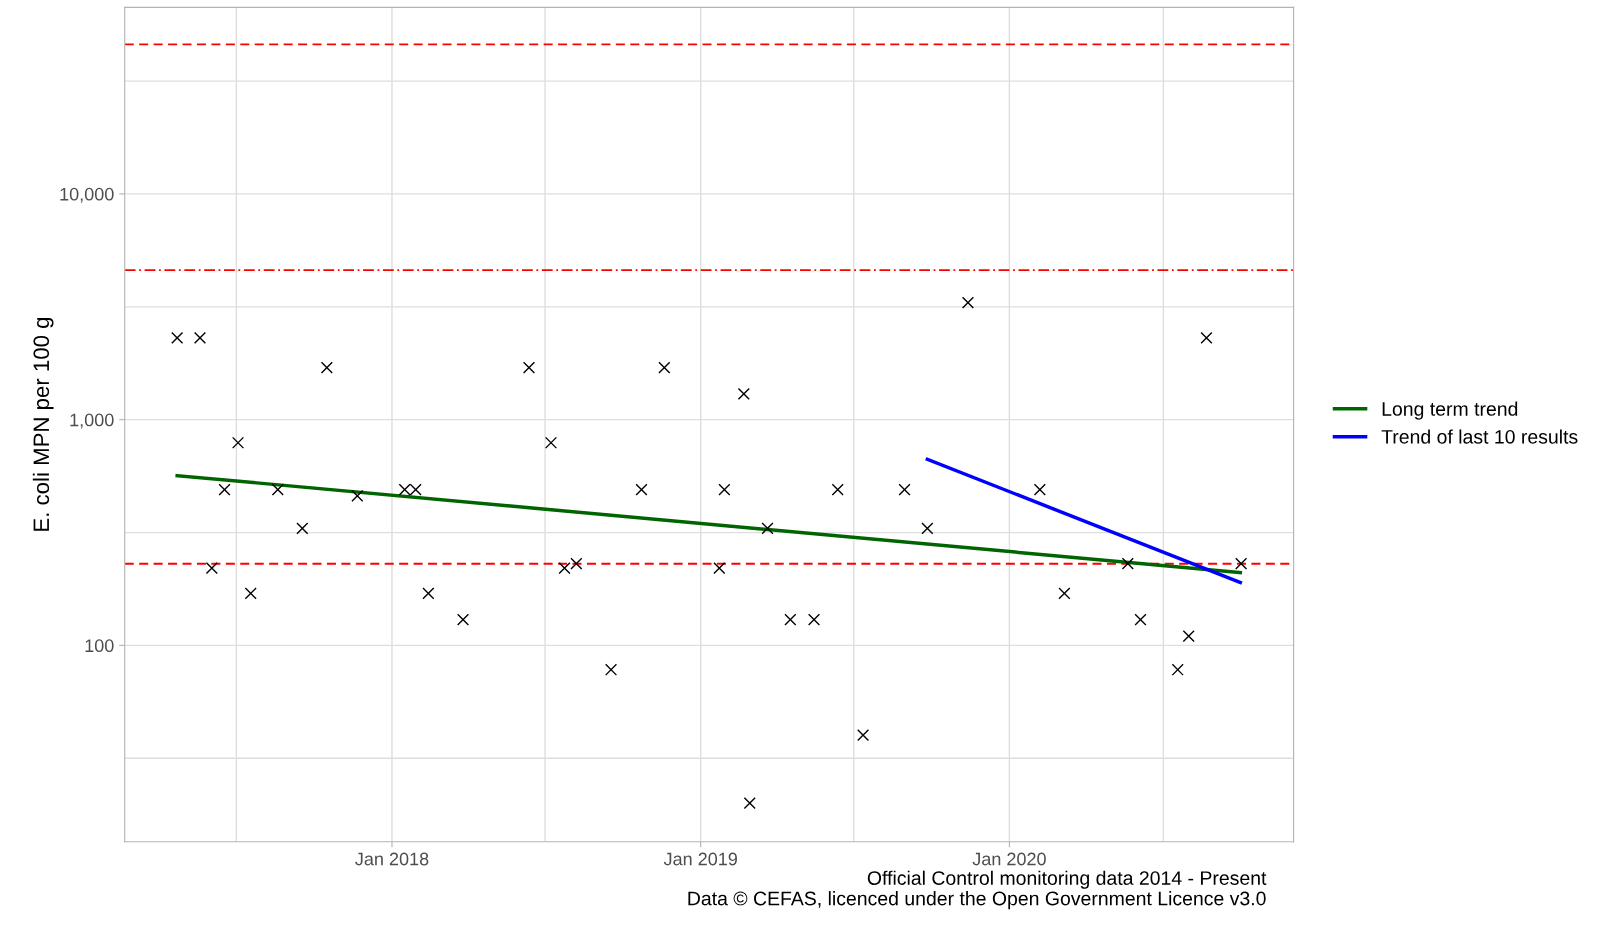 The width and height of the screenshot is (1599, 928). I want to click on text: Data © CEFAS, licenced under the Open Government Licence v3.0, so click(977, 900).